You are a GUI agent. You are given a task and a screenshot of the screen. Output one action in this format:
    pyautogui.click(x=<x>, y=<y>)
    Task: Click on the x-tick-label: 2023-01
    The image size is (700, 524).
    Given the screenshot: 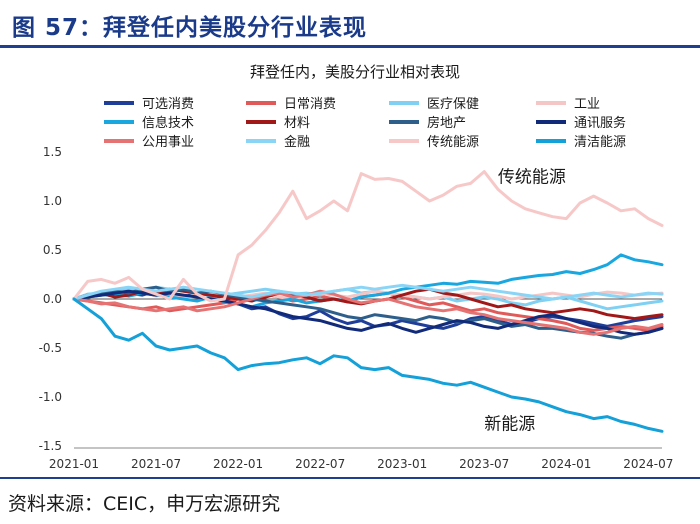 What is the action you would take?
    pyautogui.click(x=402, y=464)
    